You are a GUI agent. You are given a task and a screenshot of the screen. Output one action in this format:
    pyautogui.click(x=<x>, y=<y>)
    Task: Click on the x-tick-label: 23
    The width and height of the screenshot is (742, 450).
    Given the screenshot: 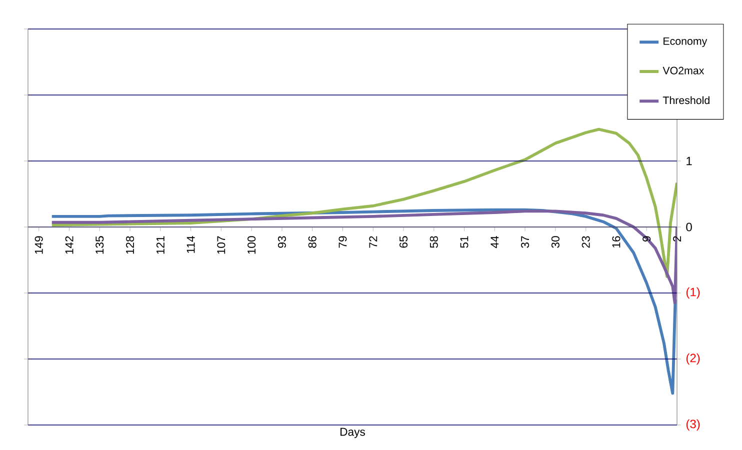 What is the action you would take?
    pyautogui.click(x=586, y=242)
    